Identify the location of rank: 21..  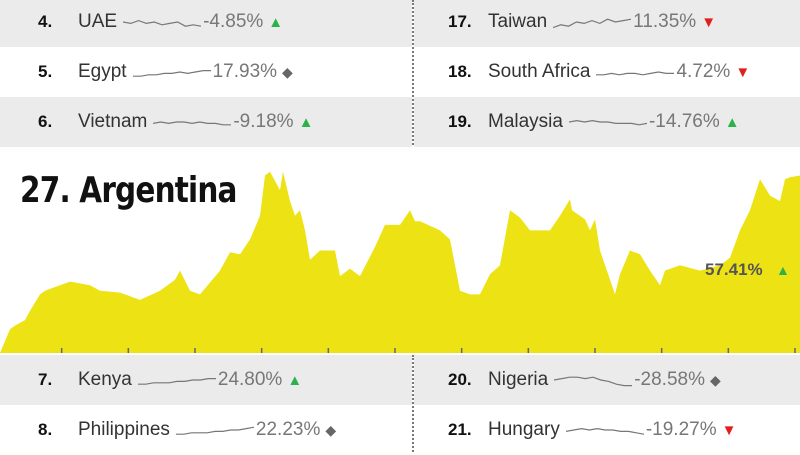
(460, 429).